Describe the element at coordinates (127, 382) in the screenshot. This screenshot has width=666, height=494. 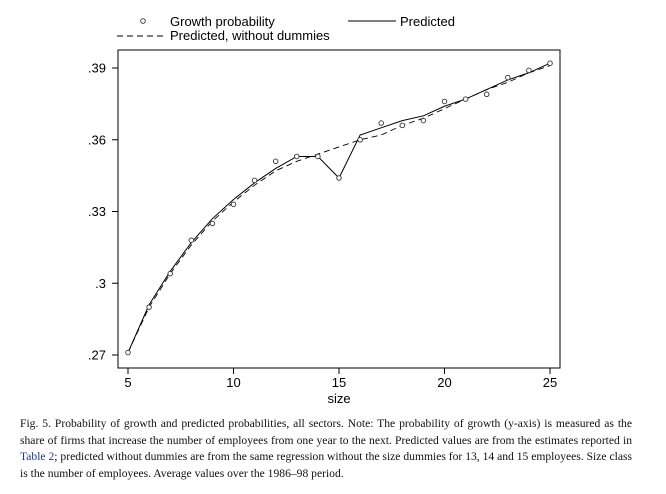
I see `x-tick-label: 5` at that location.